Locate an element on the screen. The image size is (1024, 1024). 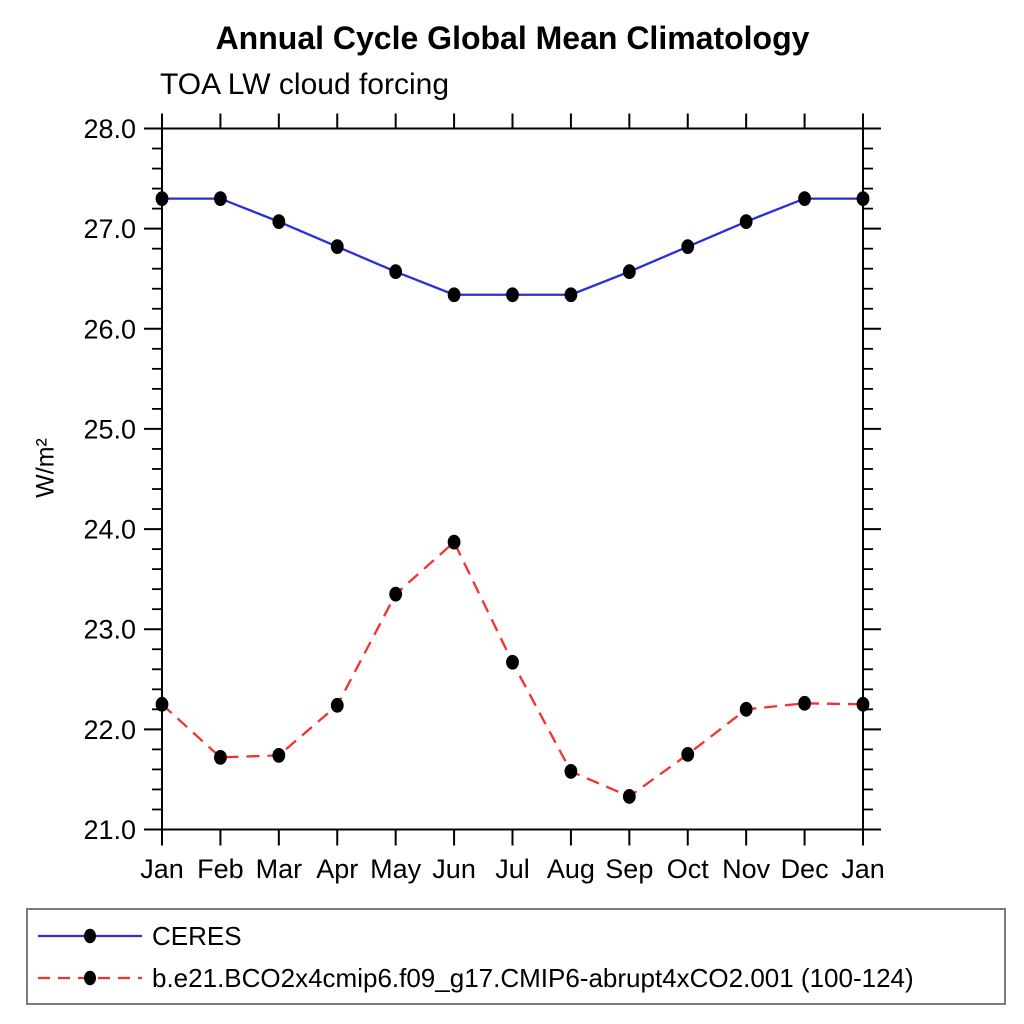
x-tick-label: May is located at coordinates (396, 869).